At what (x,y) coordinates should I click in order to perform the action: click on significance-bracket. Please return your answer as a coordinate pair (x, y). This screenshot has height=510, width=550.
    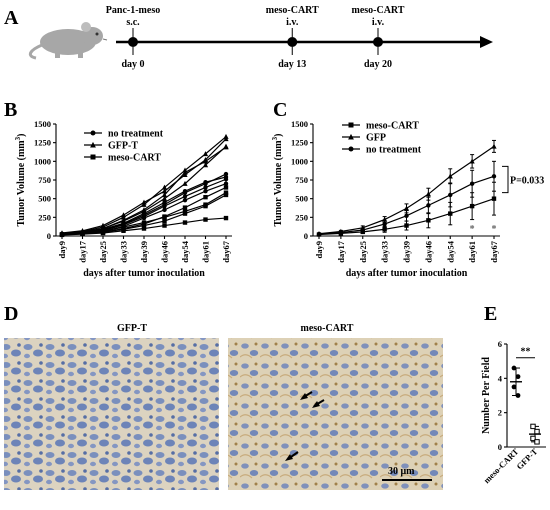
    Looking at the image, I should click on (505, 179).